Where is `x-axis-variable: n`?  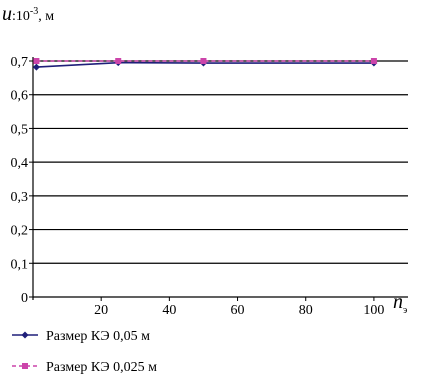 x-axis-variable: n is located at coordinates (398, 302).